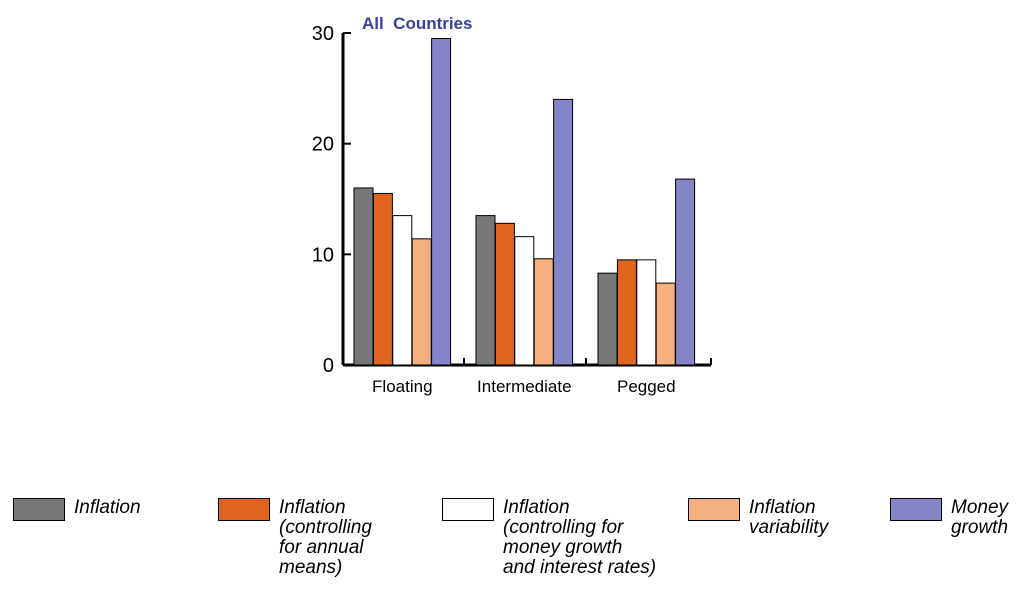 This screenshot has width=1026, height=590. Describe the element at coordinates (323, 255) in the screenshot. I see `y-tick-label: 10` at that location.